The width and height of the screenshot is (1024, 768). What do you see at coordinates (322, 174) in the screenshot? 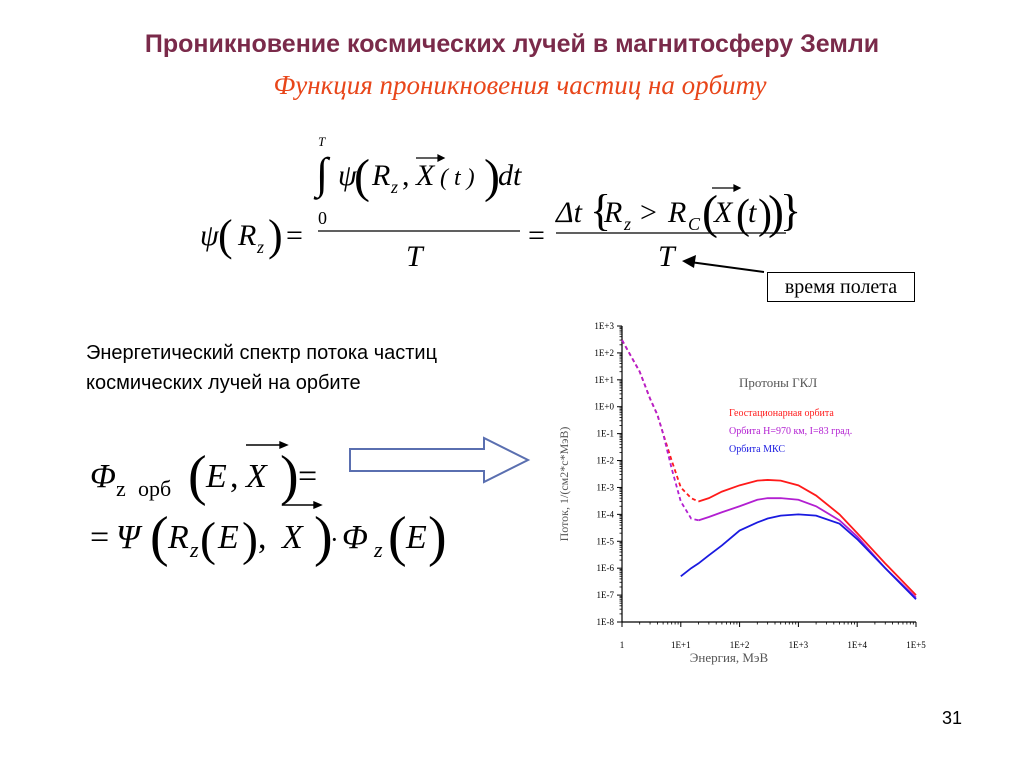
I see `integral-sign: ∫` at bounding box center [322, 174].